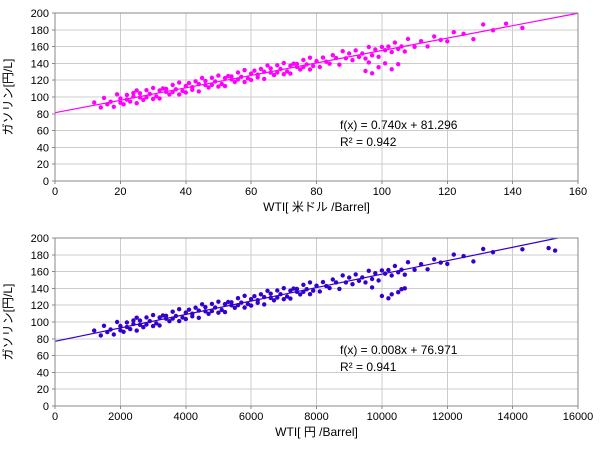  I want to click on equation-label: f(x) = 0.740x + 81.296, so click(399, 125).